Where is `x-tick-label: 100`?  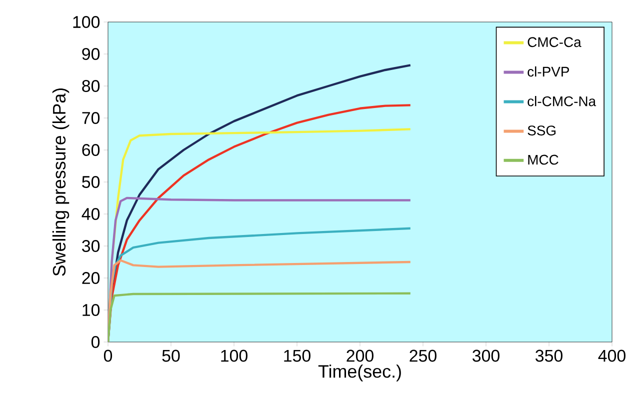
x-tick-label: 100 is located at coordinates (234, 356).